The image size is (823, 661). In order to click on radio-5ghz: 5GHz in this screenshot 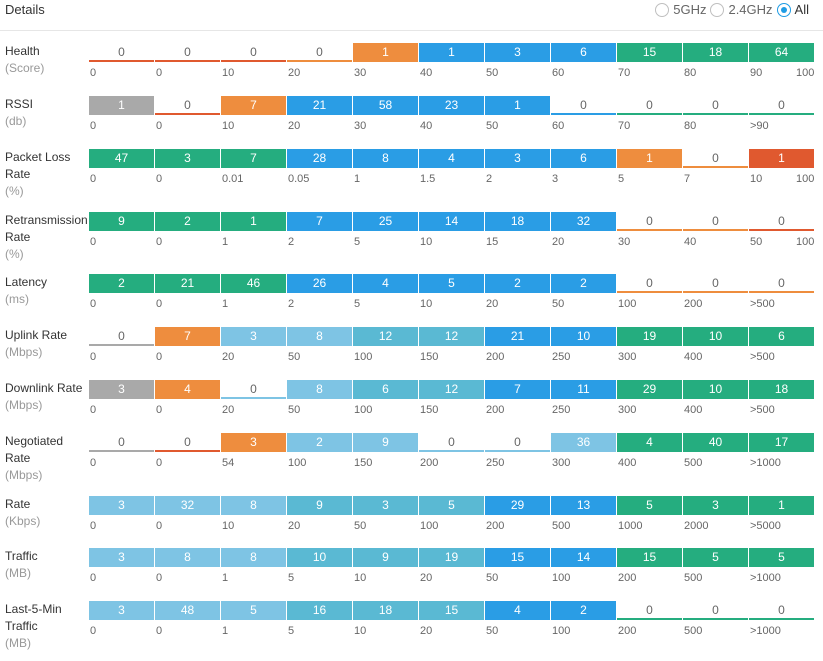, I will do `click(680, 9)`.